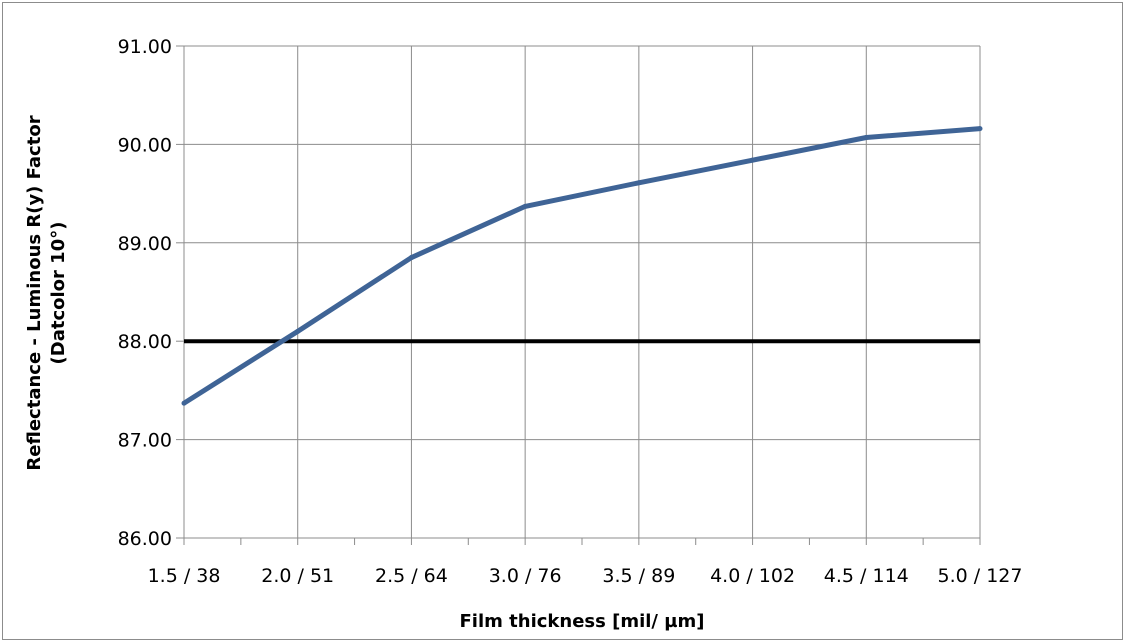 The image size is (1128, 644). Describe the element at coordinates (297, 576) in the screenshot. I see `x-tick-label: 2.0 / 51` at that location.